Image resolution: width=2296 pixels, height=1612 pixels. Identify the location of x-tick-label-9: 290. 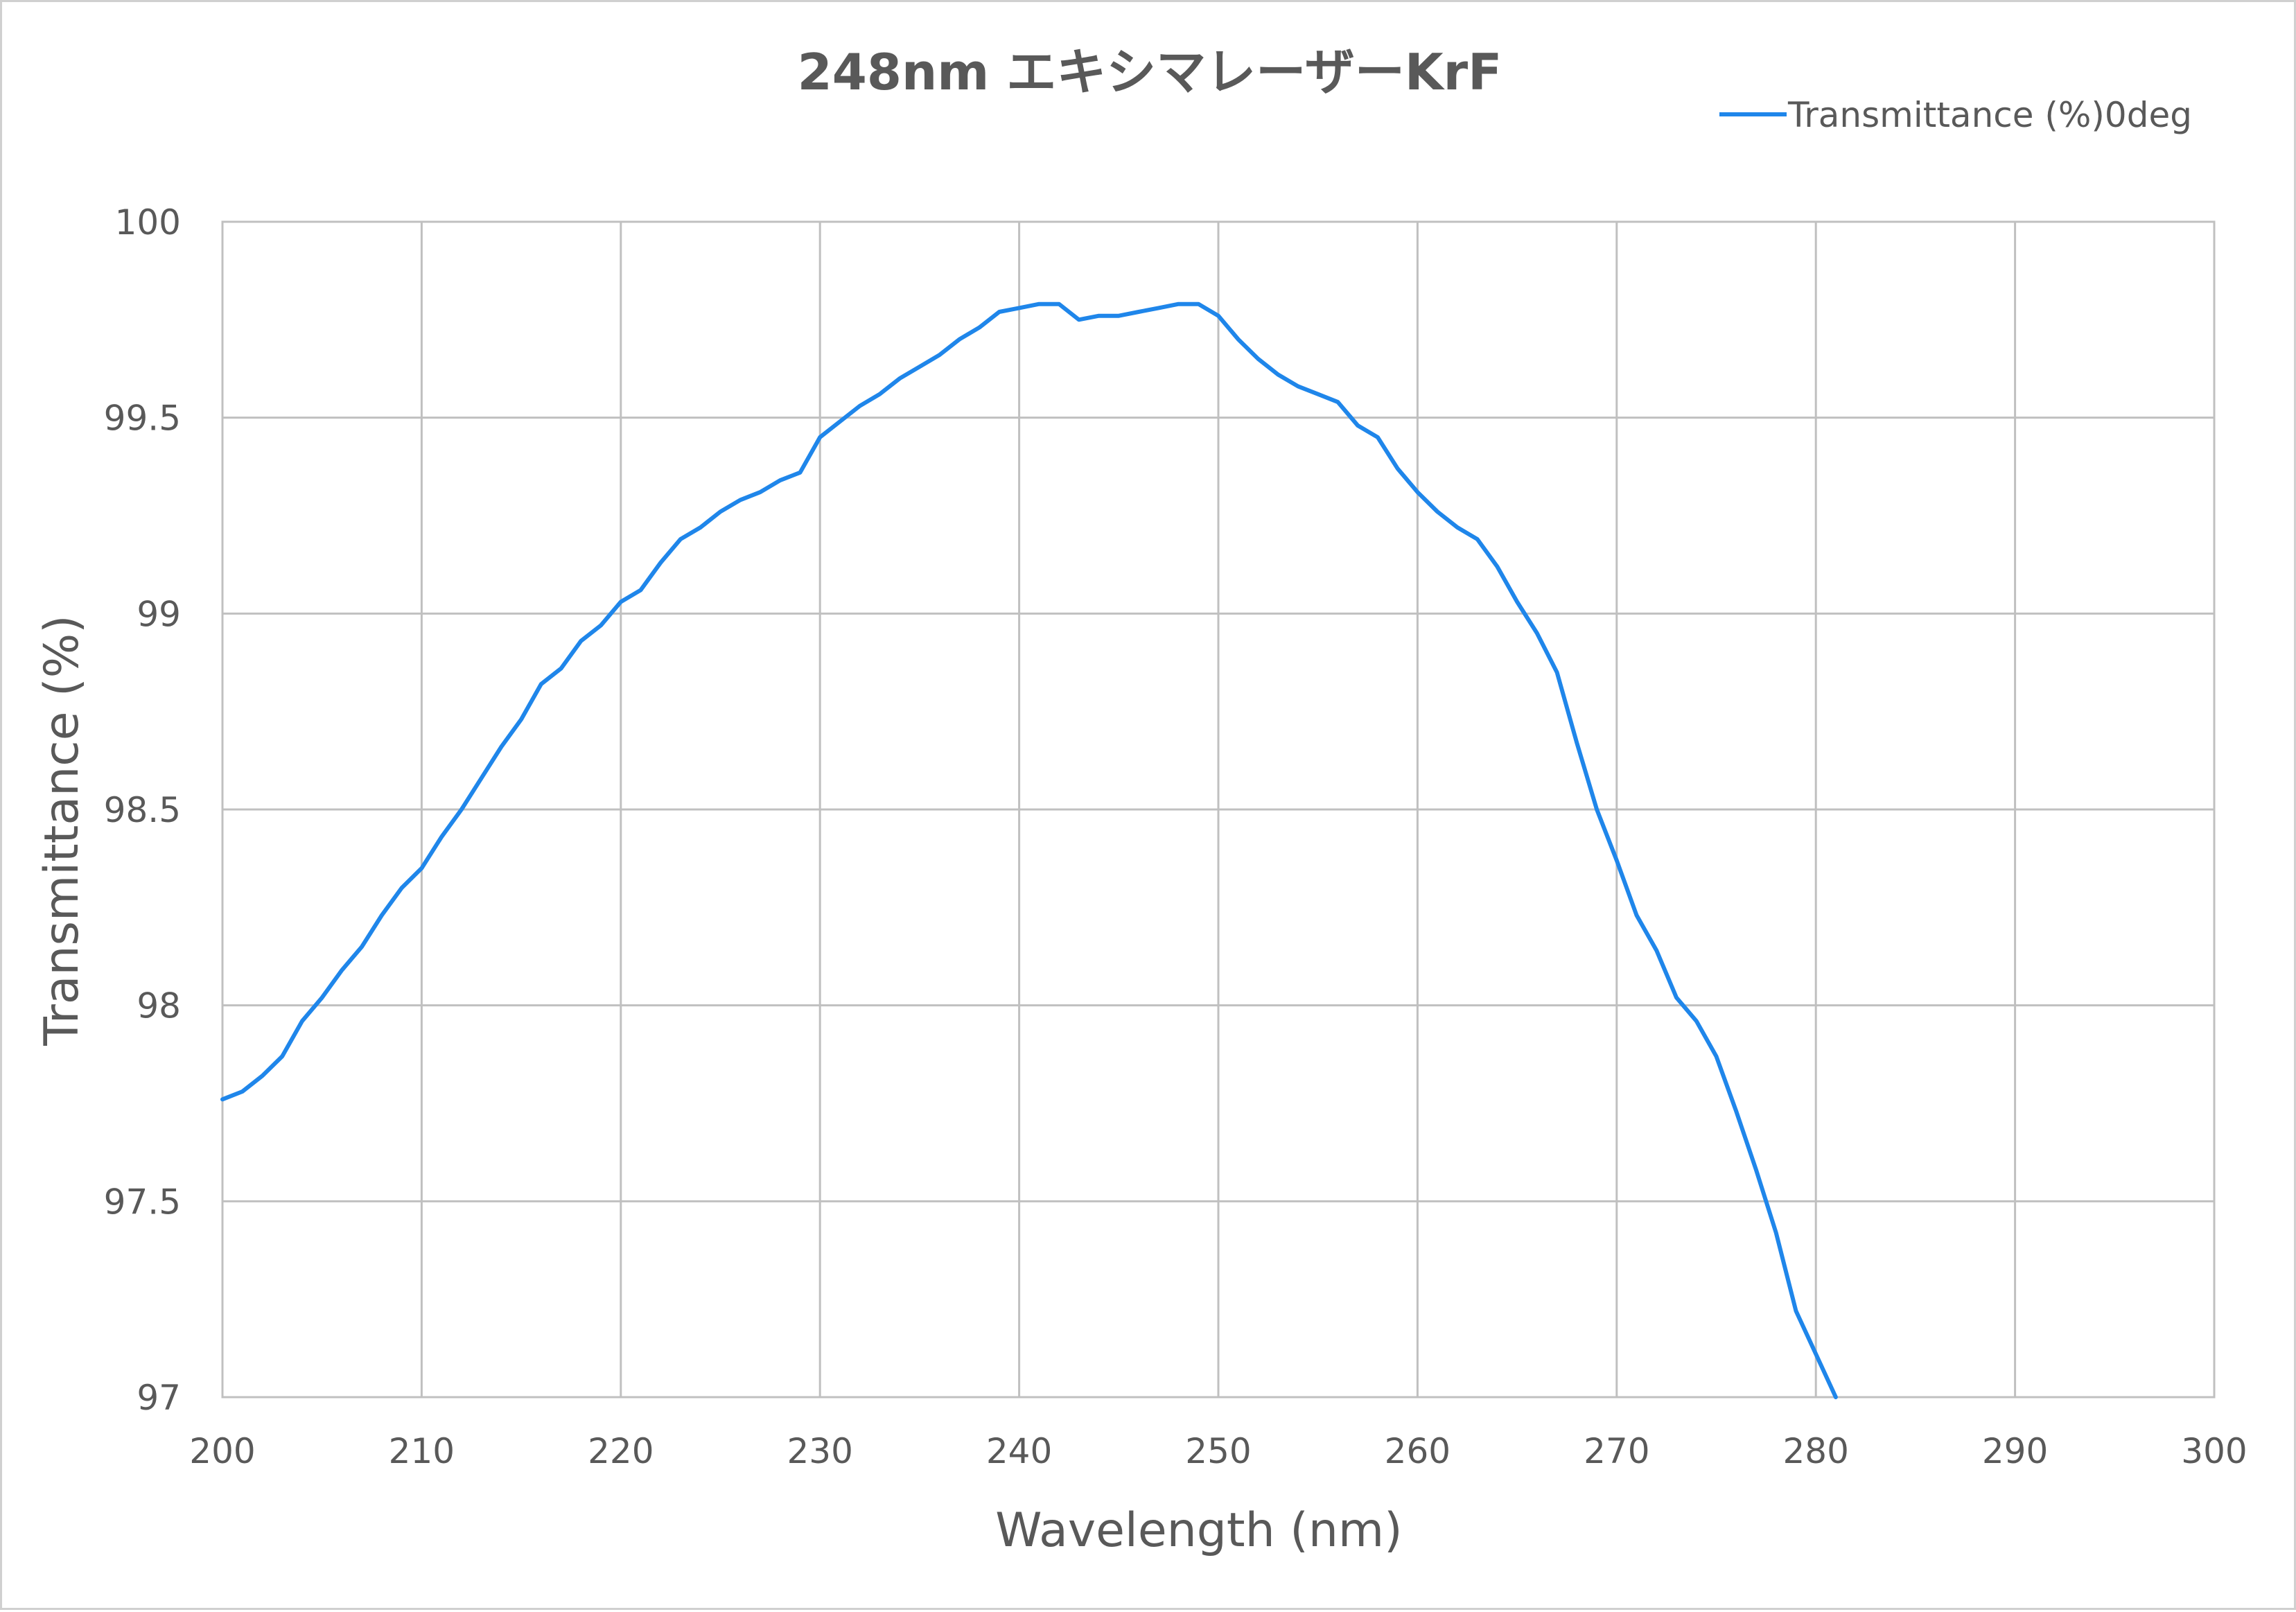
(2015, 1451).